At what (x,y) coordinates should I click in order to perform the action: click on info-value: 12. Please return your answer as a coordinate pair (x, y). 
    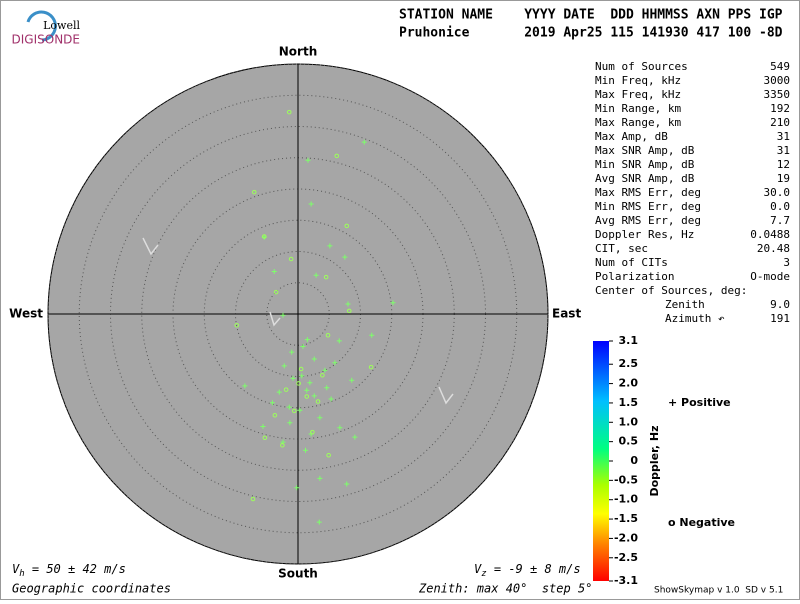
    Looking at the image, I should click on (783, 164).